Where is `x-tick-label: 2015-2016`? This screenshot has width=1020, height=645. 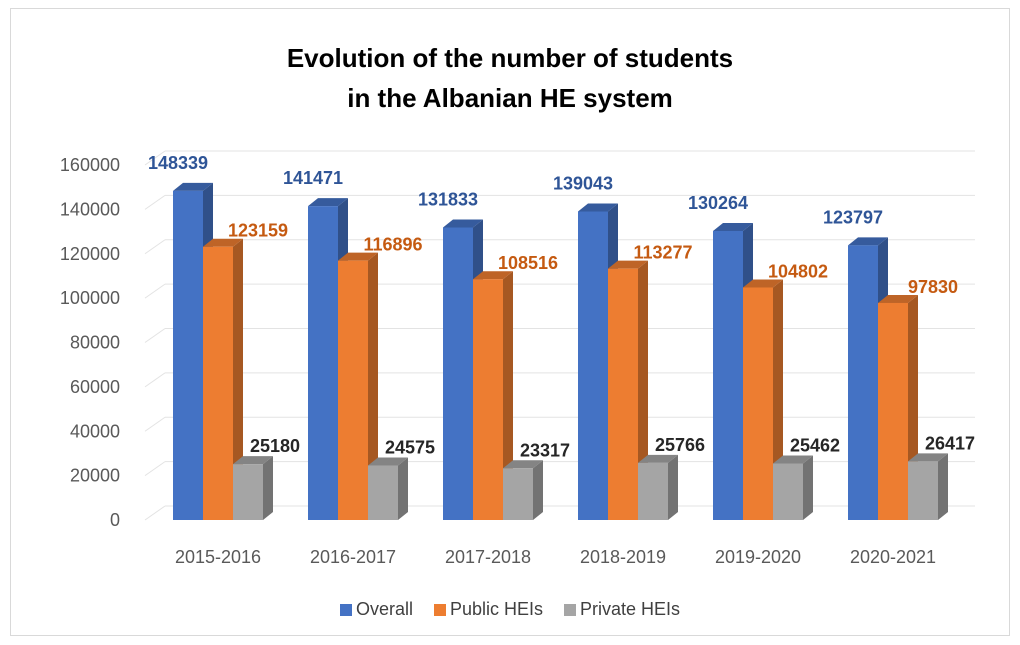 x-tick-label: 2015-2016 is located at coordinates (218, 557).